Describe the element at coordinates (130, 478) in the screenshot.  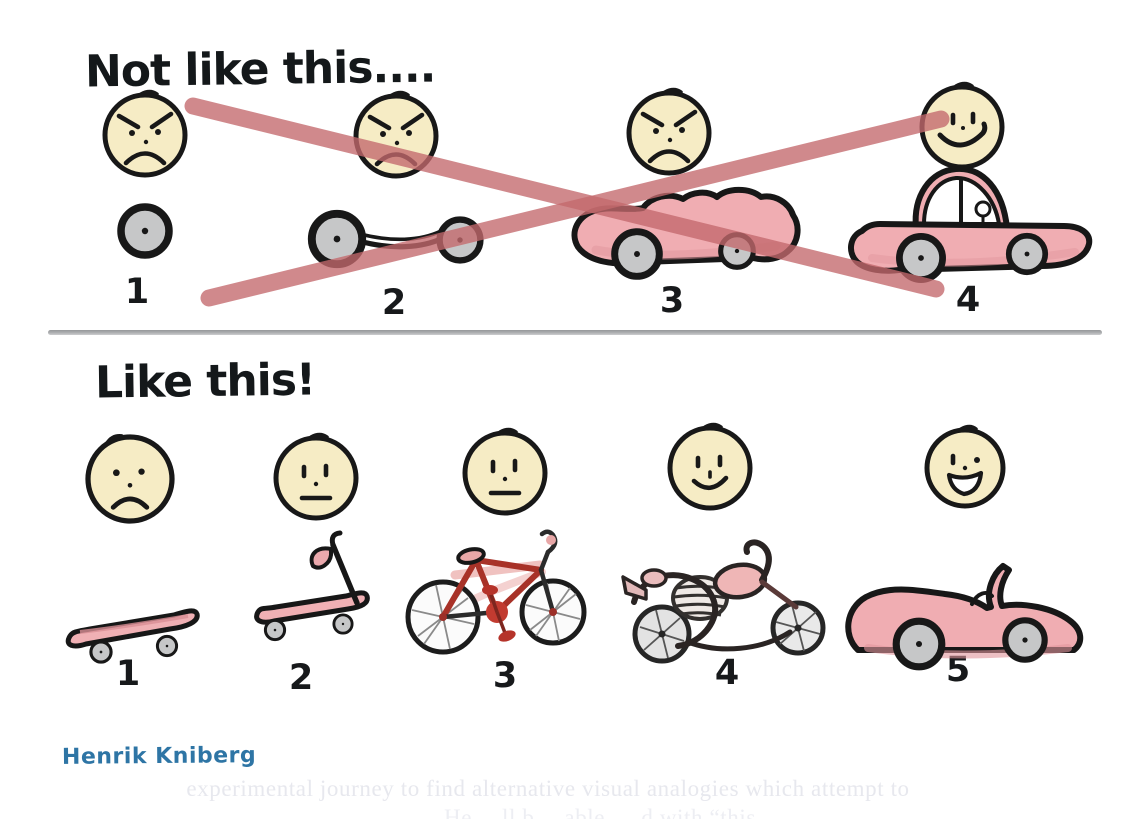
I see `sad-face-icon` at that location.